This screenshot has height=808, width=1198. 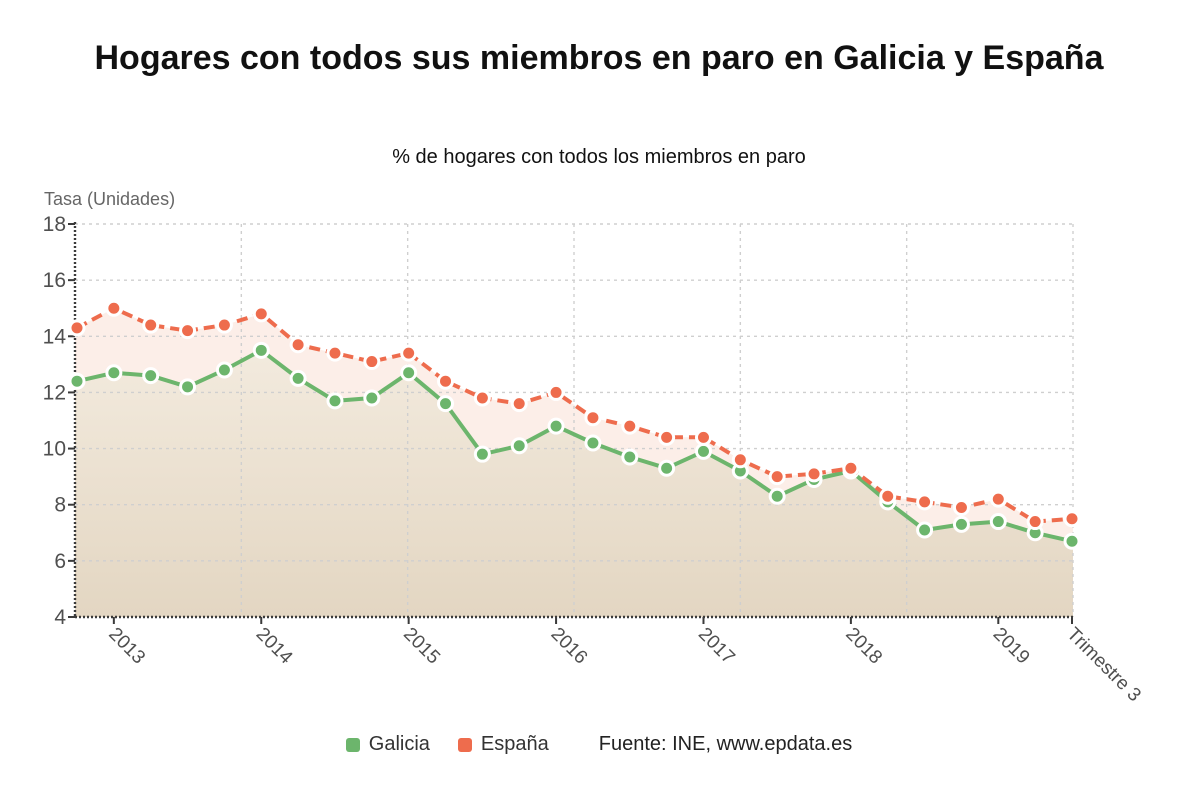 I want to click on y-axis-tick-label: 14, so click(x=55, y=336).